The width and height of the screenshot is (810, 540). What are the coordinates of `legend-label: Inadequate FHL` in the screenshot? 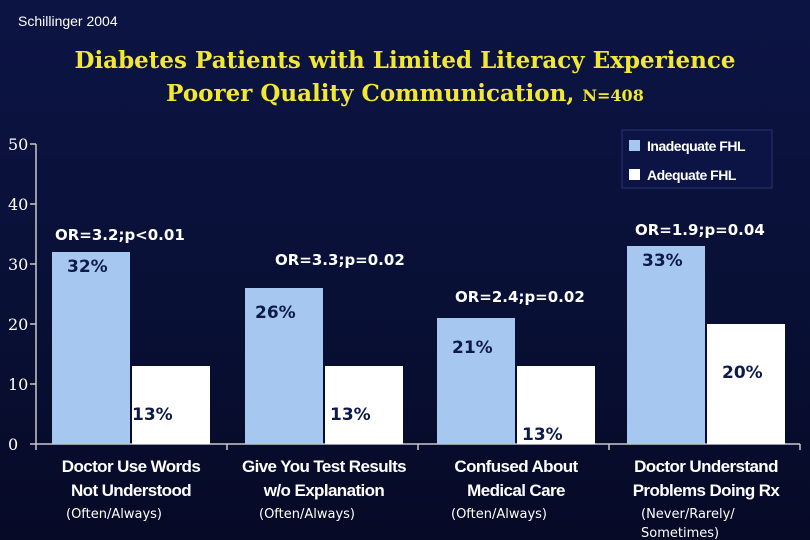 It's located at (696, 146).